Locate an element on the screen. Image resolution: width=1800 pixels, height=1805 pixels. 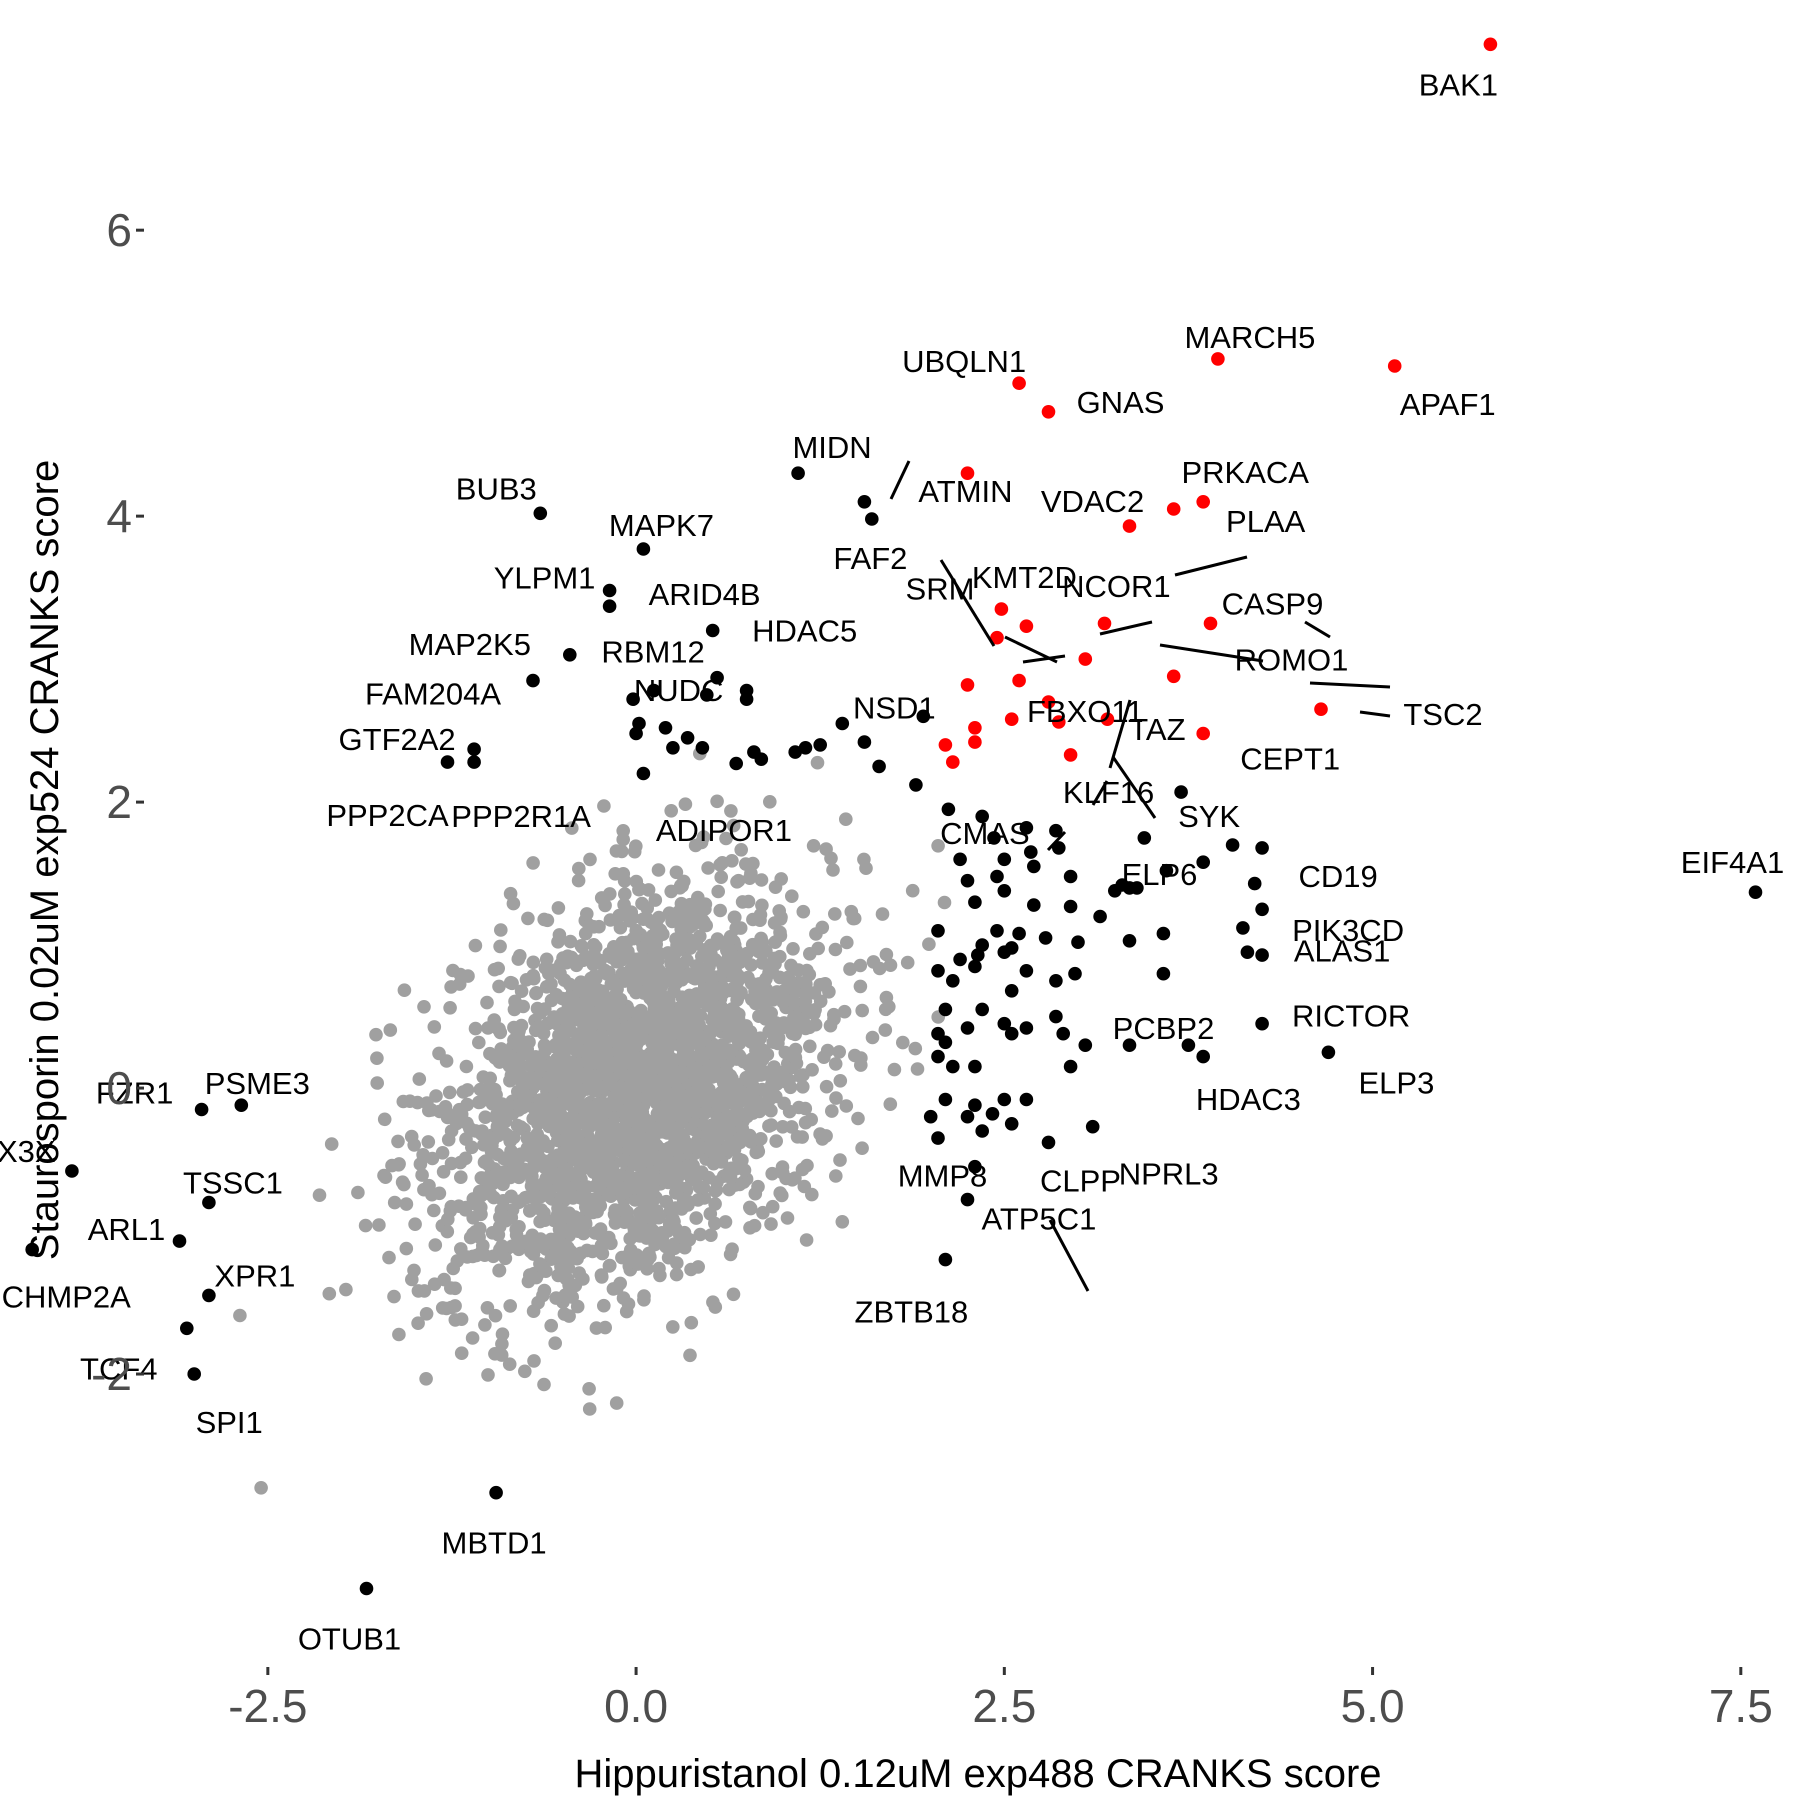
leader-line is located at coordinates (1069, 1255).